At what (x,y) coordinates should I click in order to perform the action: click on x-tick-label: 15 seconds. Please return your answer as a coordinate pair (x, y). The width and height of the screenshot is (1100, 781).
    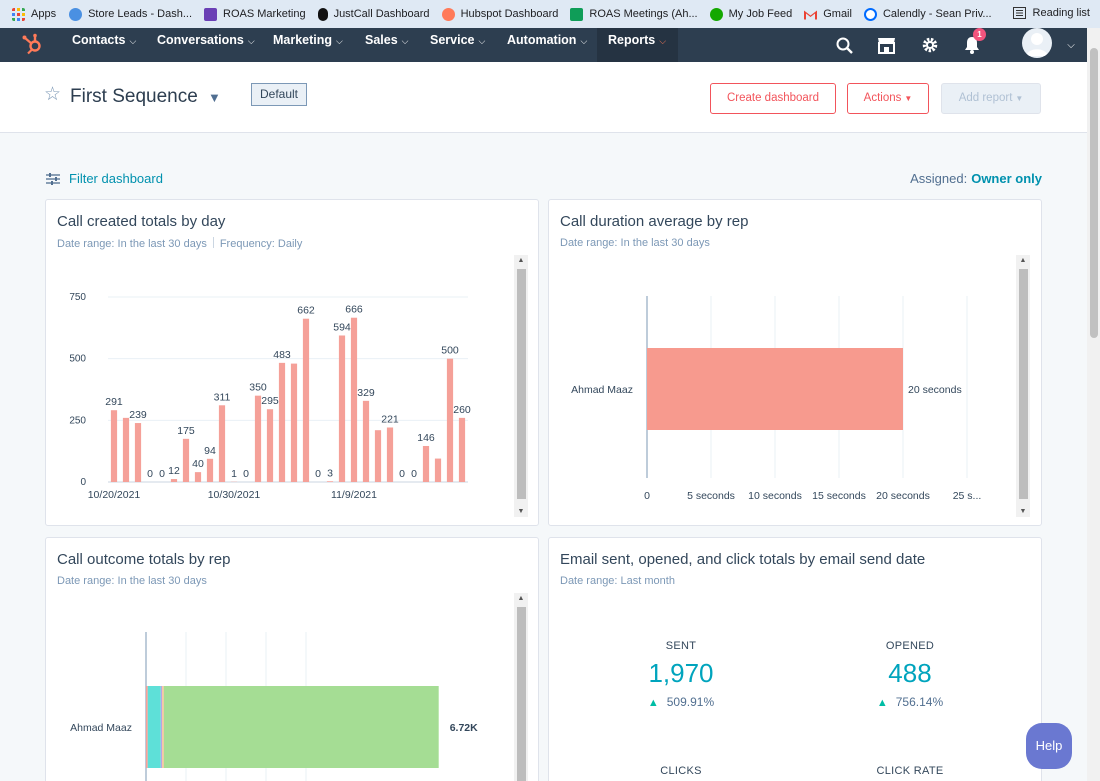
    Looking at the image, I should click on (839, 496).